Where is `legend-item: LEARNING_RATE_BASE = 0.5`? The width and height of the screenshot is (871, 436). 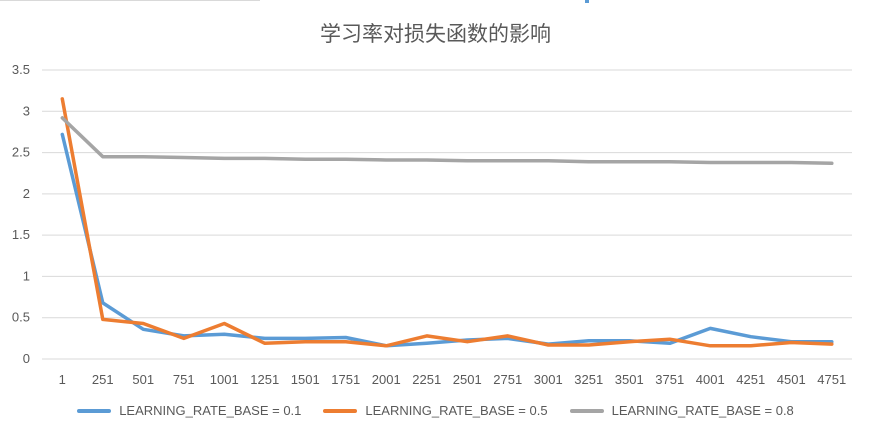
legend-item: LEARNING_RATE_BASE = 0.5 is located at coordinates (435, 410).